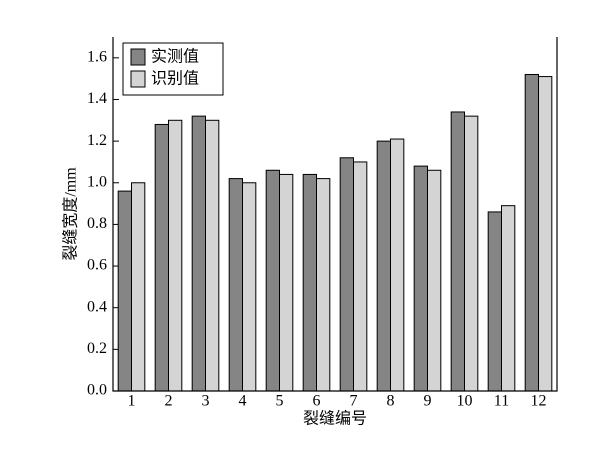  I want to click on x-tick-label: 2, so click(169, 401).